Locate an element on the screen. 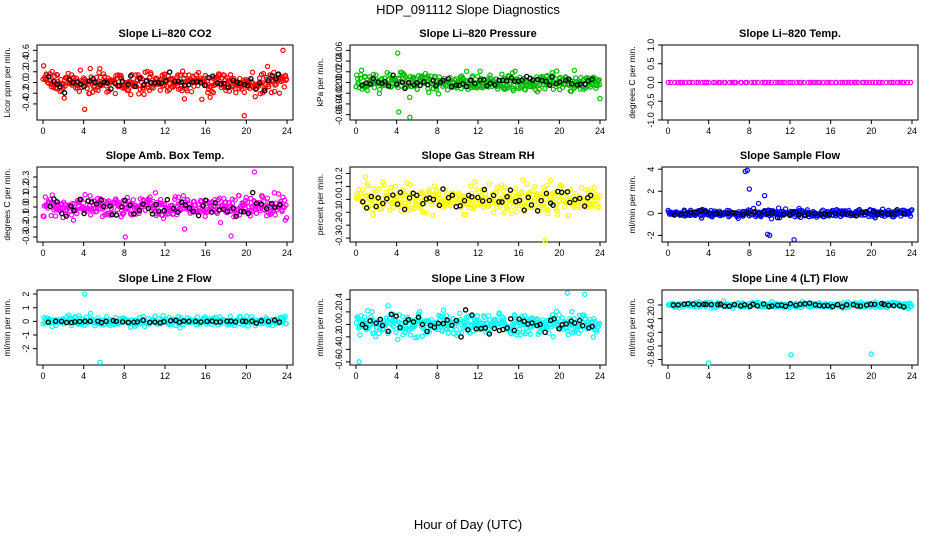  x-tick-label: 0 is located at coordinates (42, 131).